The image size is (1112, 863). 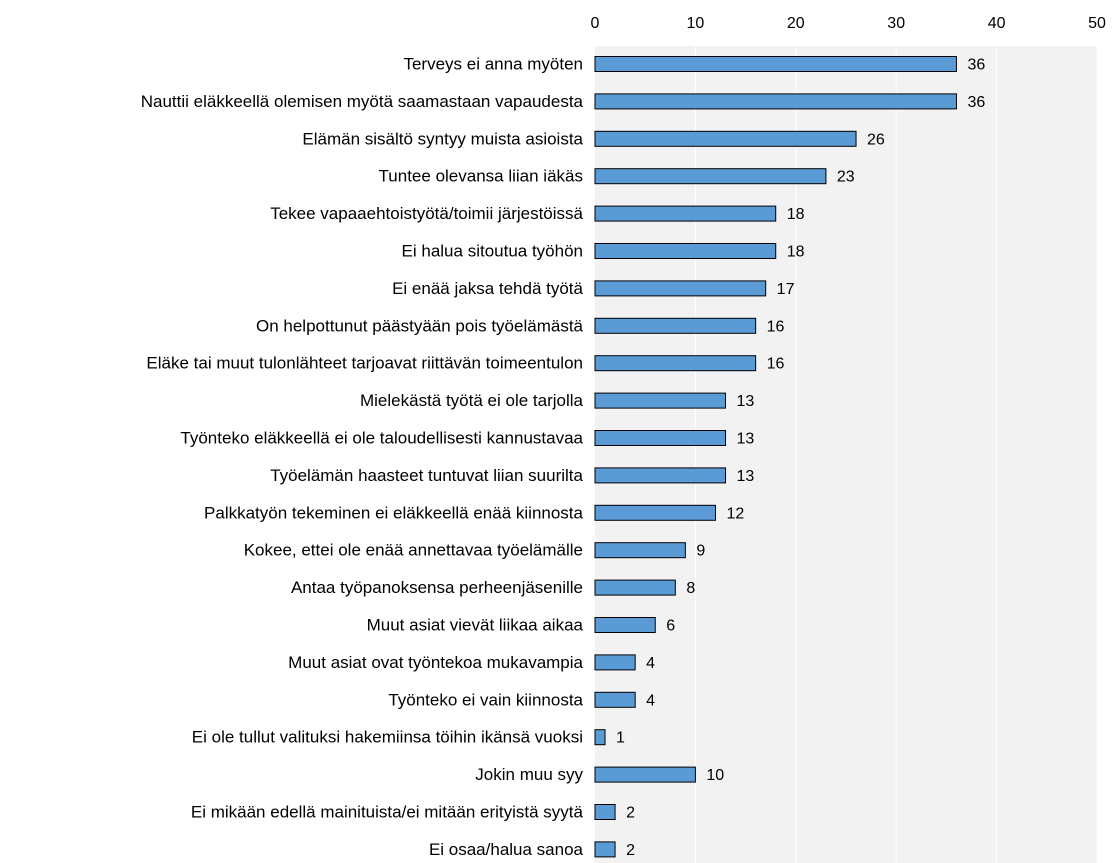 What do you see at coordinates (848, 23) in the screenshot?
I see `x-axis-ticks: 0 10 20 30 40 50` at bounding box center [848, 23].